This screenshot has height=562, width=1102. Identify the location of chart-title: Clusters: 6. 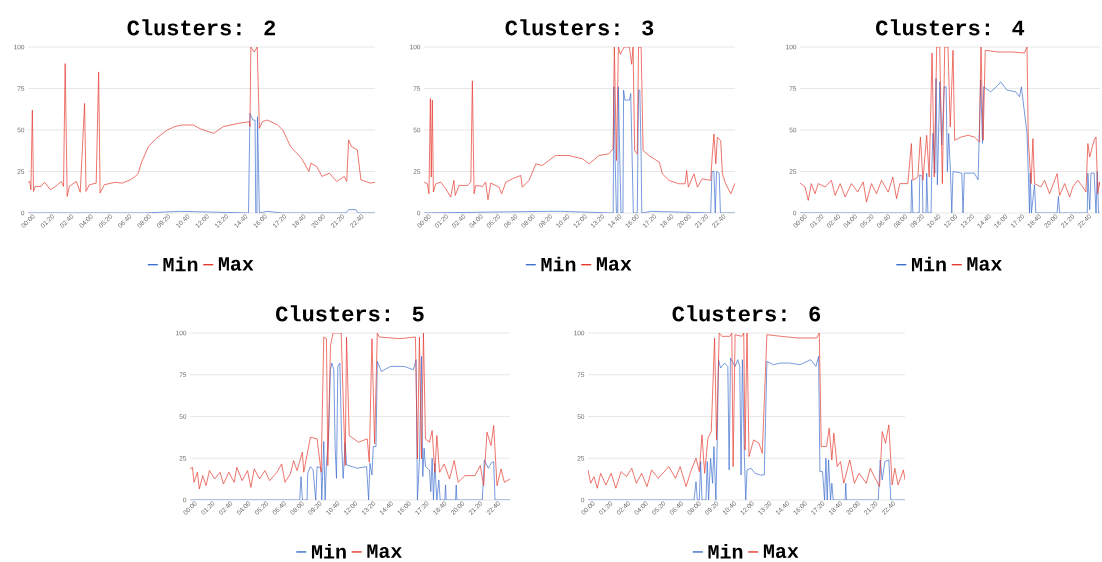
(746, 313).